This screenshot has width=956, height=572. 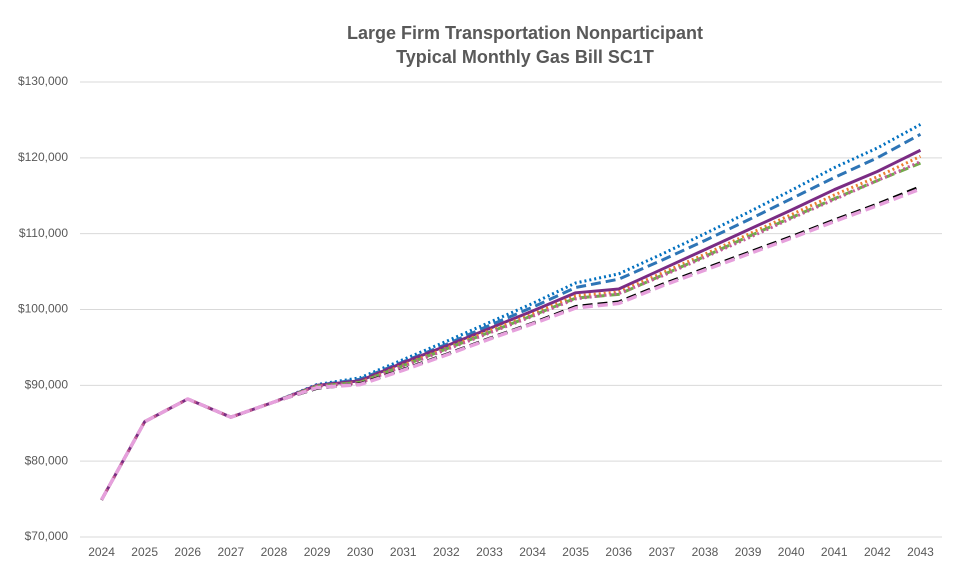 What do you see at coordinates (47, 536) in the screenshot?
I see `y-tick-label: $70,000` at bounding box center [47, 536].